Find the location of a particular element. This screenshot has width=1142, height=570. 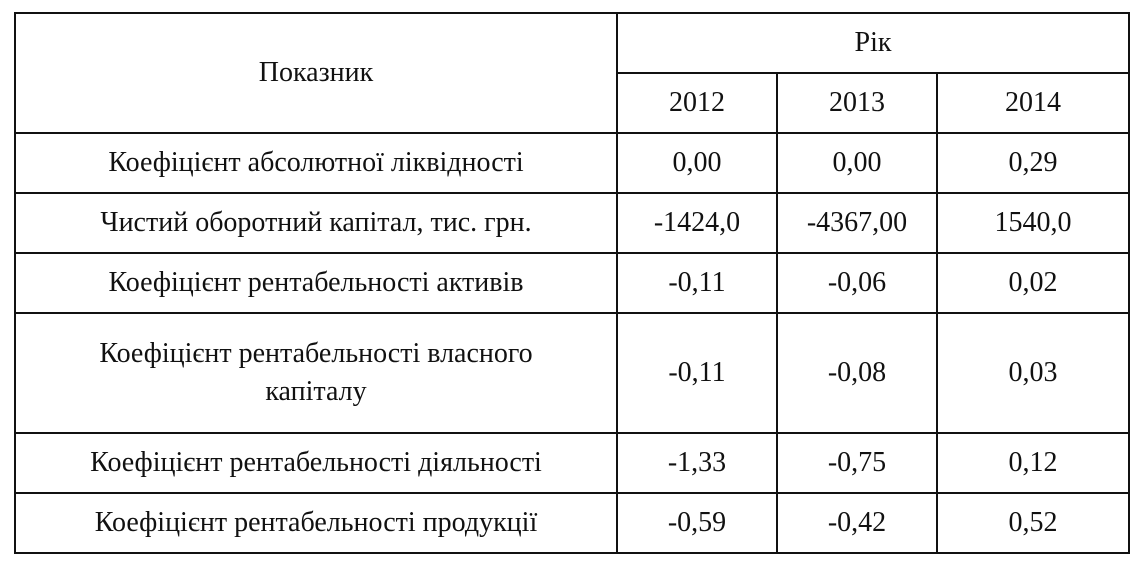

value-cell: 0,02 is located at coordinates (1033, 283).